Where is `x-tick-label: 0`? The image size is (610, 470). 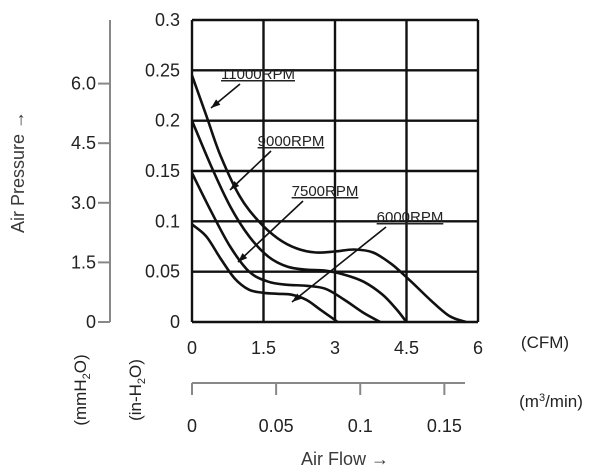 x-tick-label: 0 is located at coordinates (192, 348).